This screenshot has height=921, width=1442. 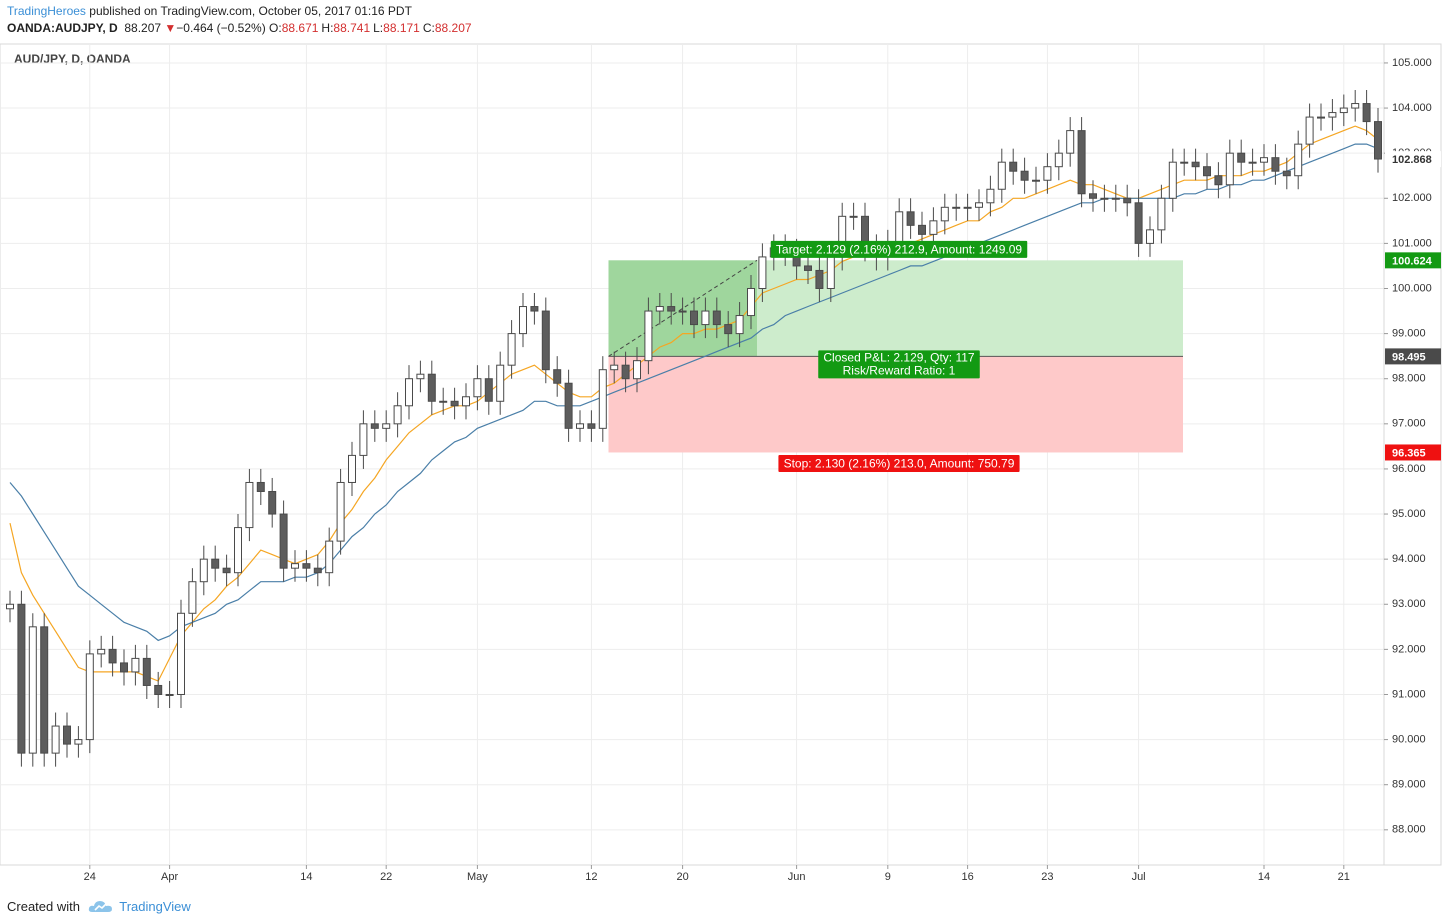 I want to click on ohlc-label: H:, so click(x=327, y=28).